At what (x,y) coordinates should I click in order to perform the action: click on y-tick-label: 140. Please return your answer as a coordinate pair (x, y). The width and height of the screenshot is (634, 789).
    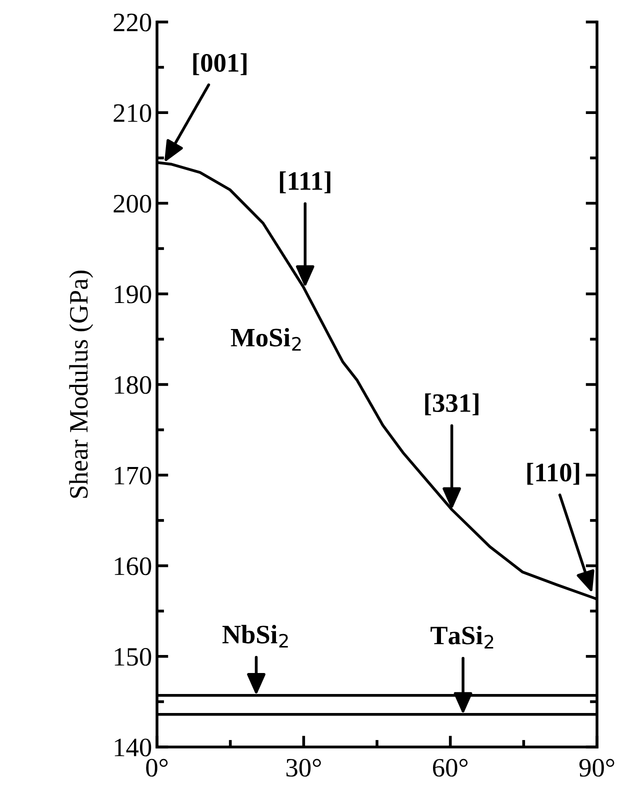
    Looking at the image, I should click on (133, 747).